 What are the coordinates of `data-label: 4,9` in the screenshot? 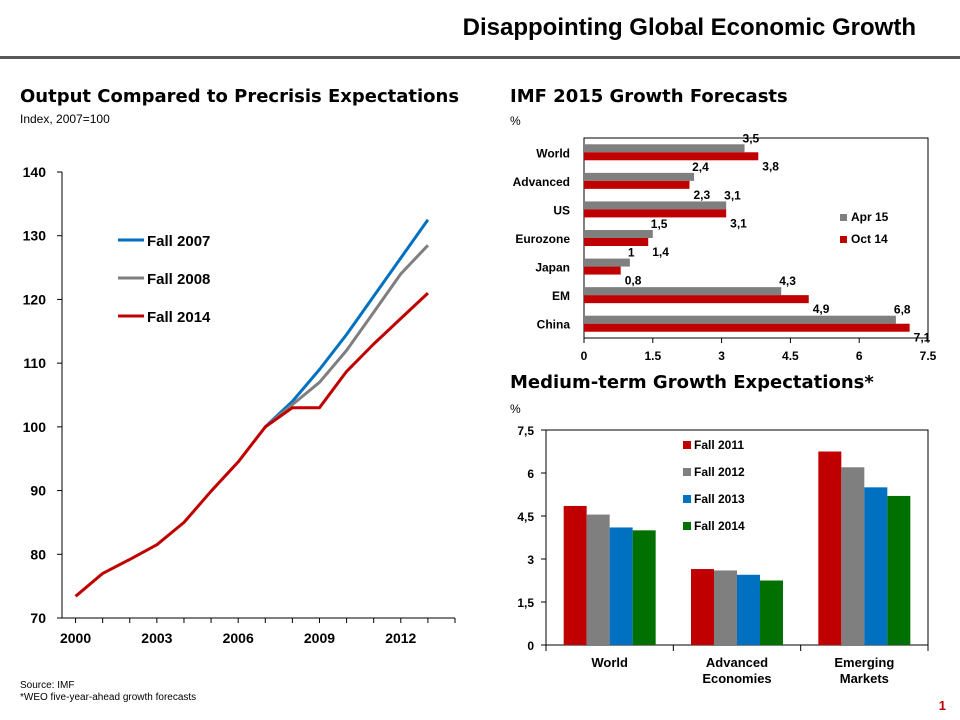 It's located at (821, 309).